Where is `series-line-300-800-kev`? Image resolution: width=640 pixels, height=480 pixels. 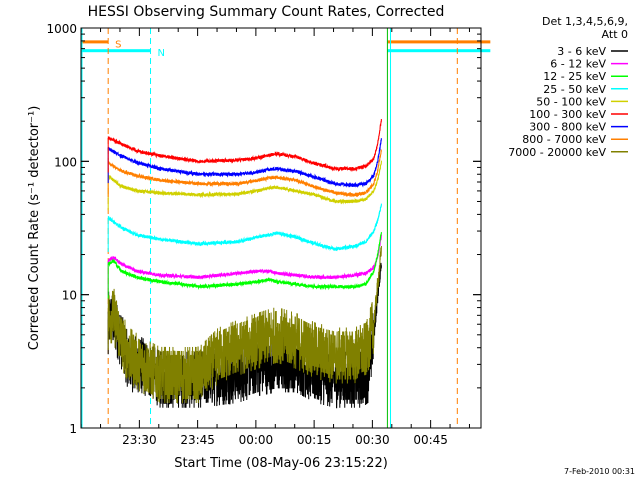
series-line-300-800-kev is located at coordinates (244, 163).